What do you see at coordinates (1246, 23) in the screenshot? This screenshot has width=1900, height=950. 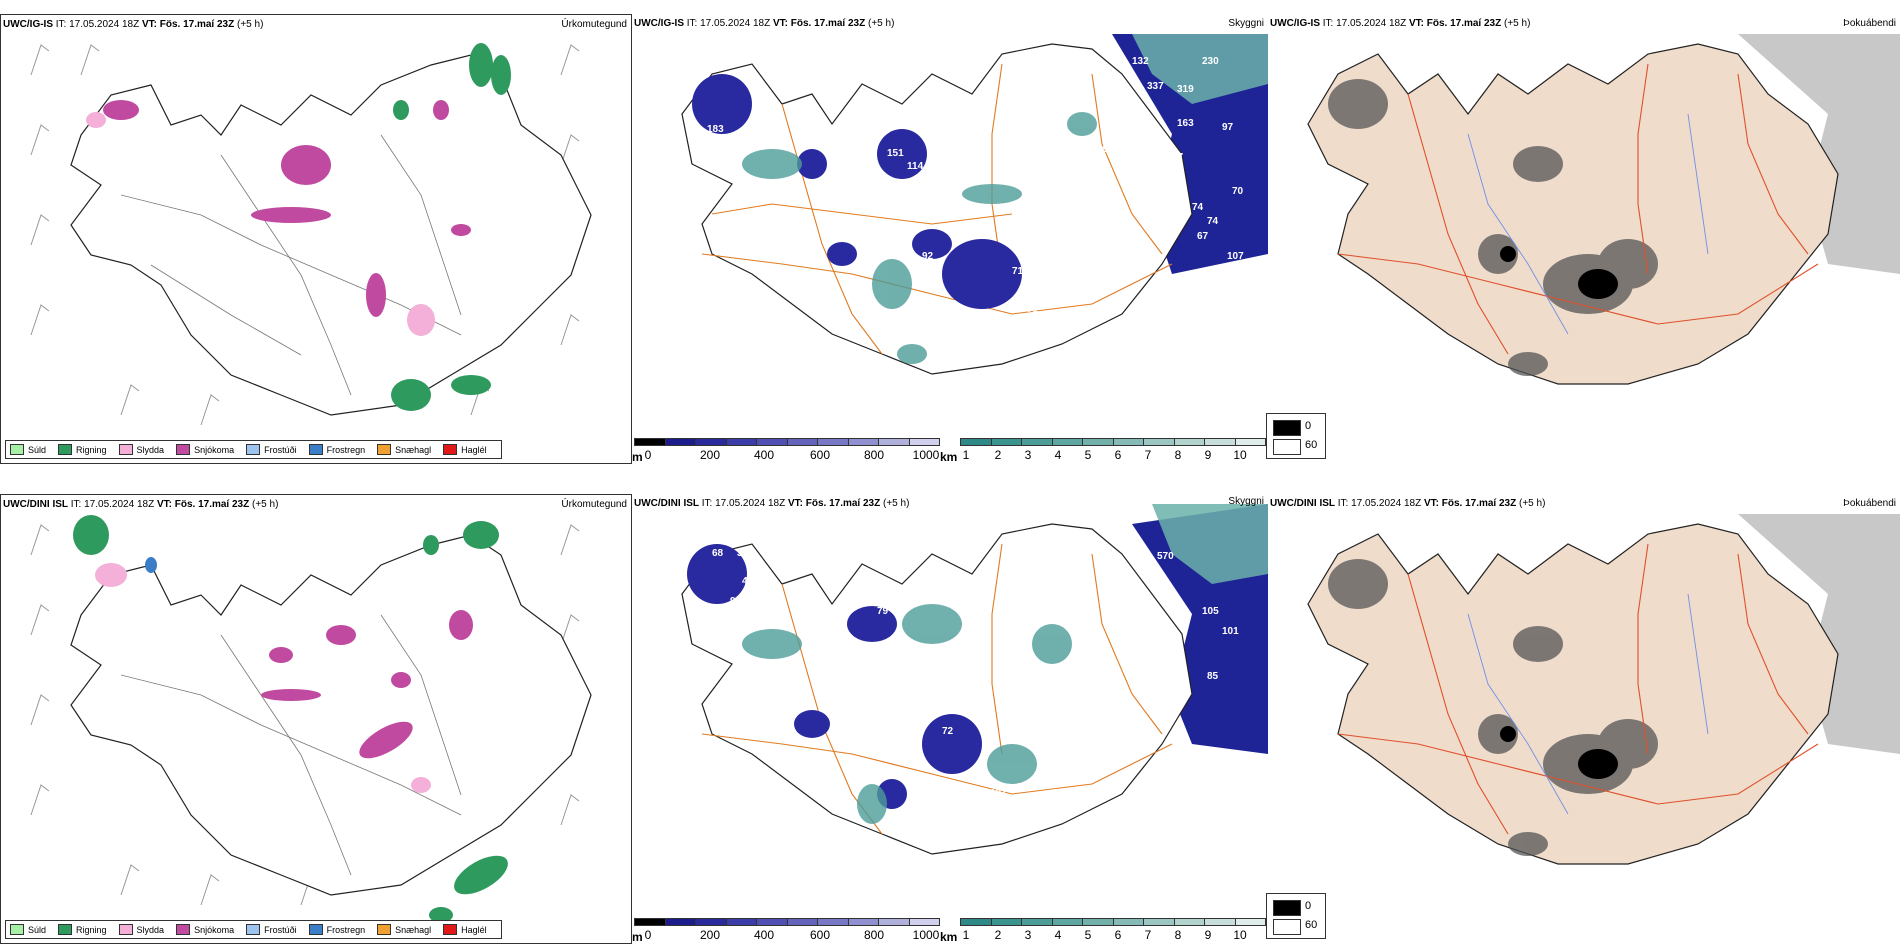 I see `panel-title: Skyggni` at bounding box center [1246, 23].